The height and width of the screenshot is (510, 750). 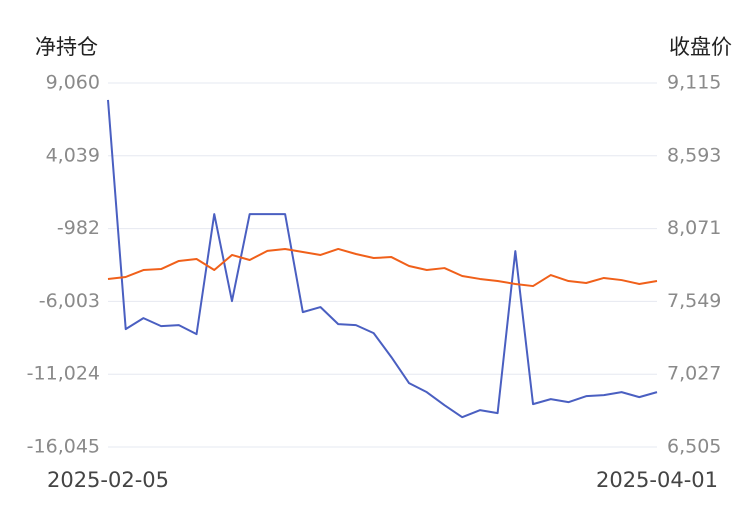 What do you see at coordinates (69, 301) in the screenshot?
I see `y-tick-label: -6,003` at bounding box center [69, 301].